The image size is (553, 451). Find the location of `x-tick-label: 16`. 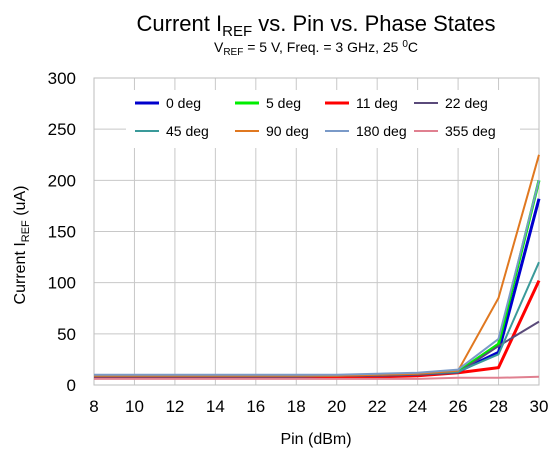

x-tick-label: 16 is located at coordinates (255, 406).